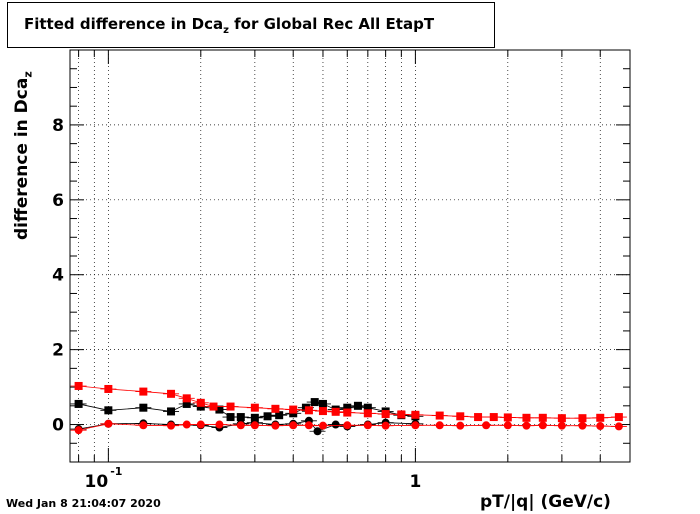 This screenshot has height=514, width=700. Describe the element at coordinates (124, 24) in the screenshot. I see `title-main: Fitted difference in Dca` at that location.